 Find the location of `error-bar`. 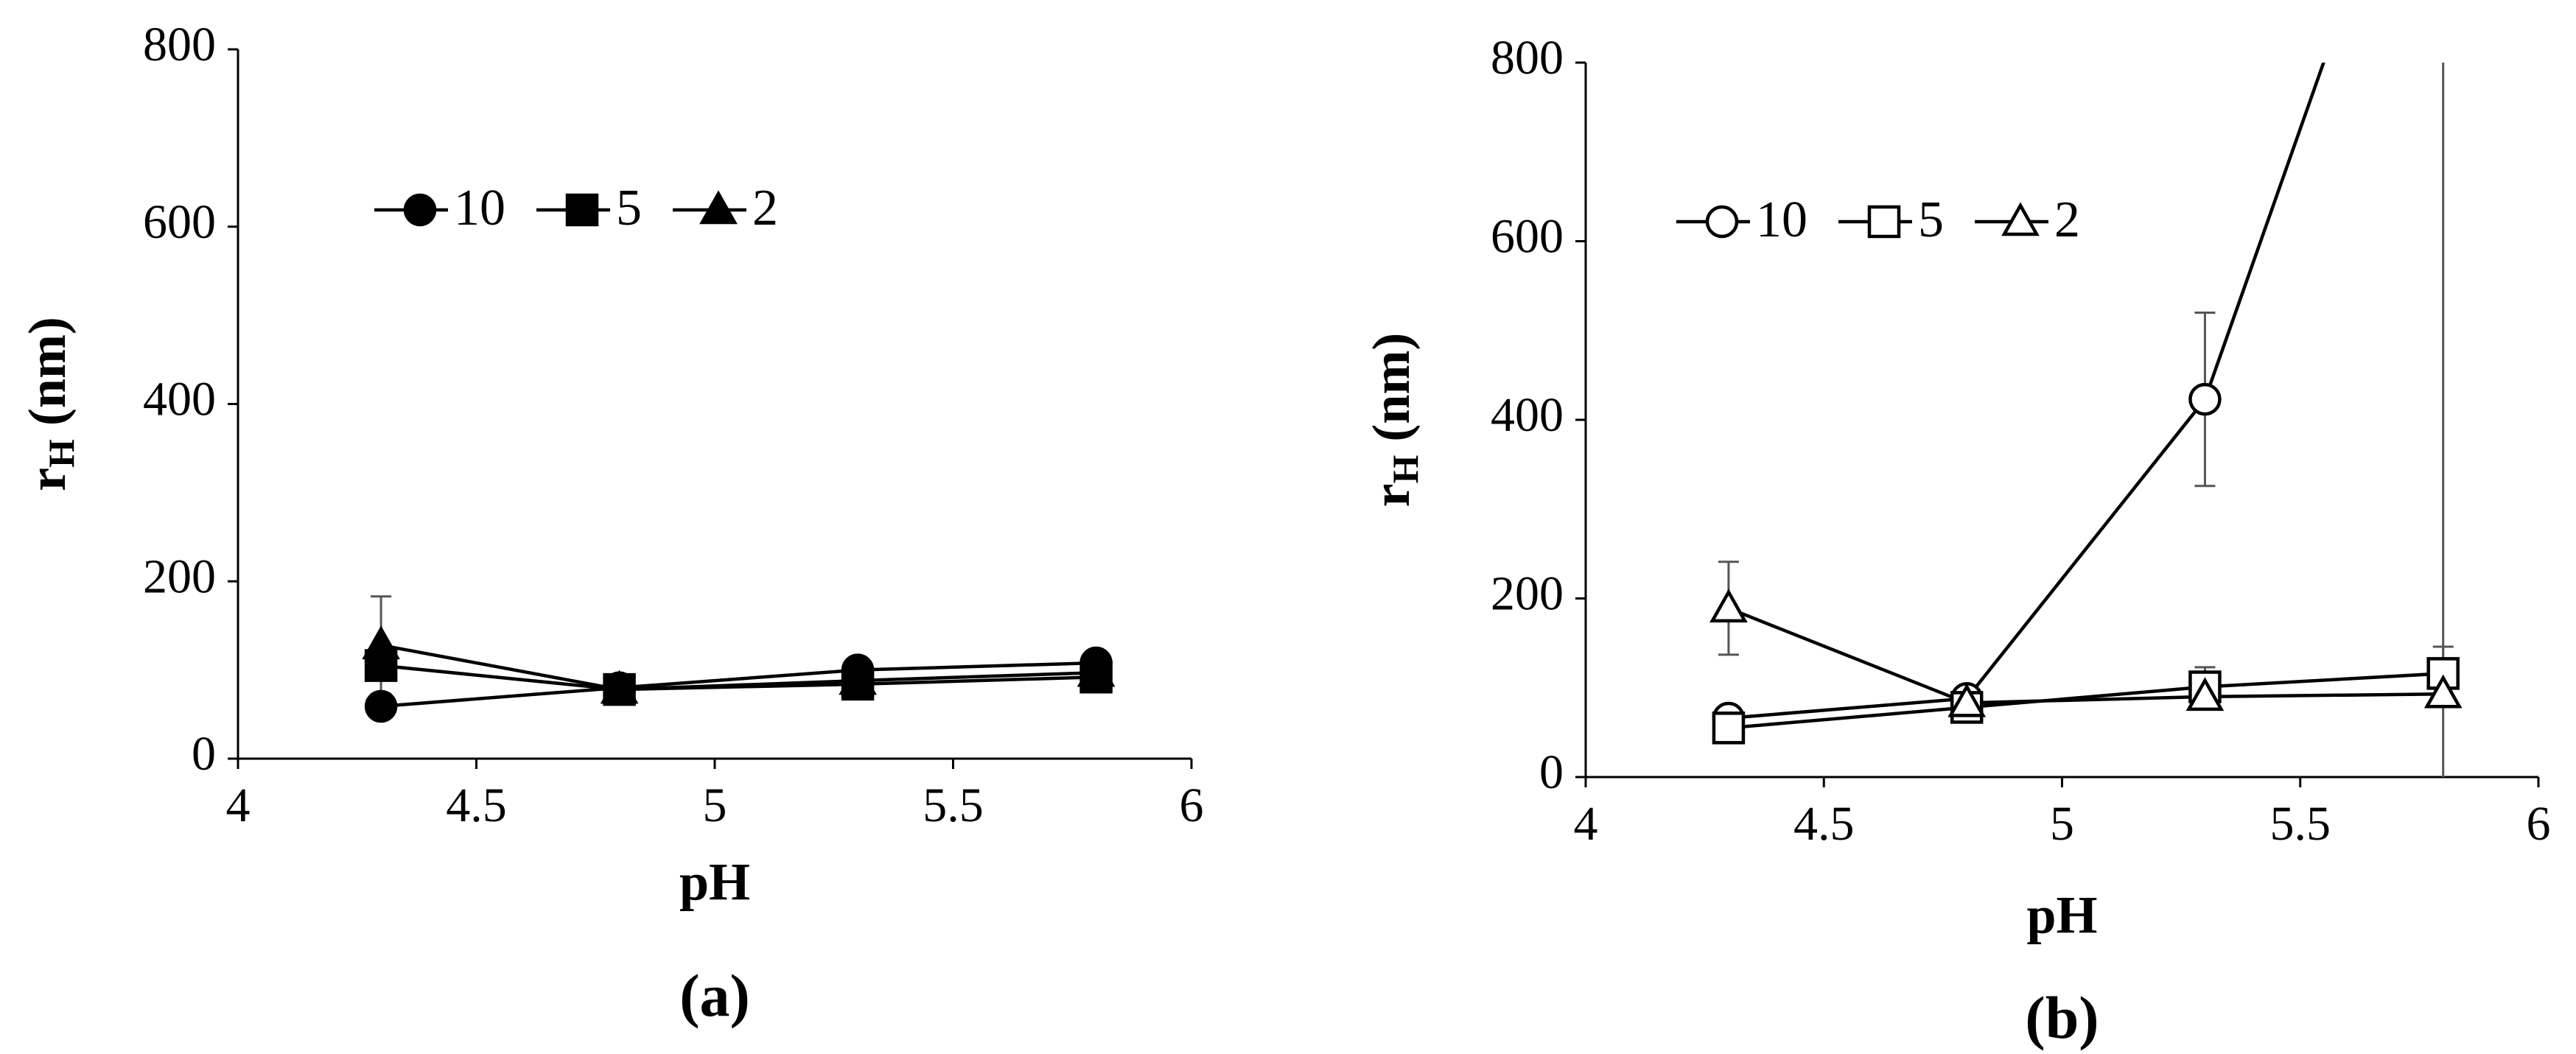

error-bar is located at coordinates (2443, 420).